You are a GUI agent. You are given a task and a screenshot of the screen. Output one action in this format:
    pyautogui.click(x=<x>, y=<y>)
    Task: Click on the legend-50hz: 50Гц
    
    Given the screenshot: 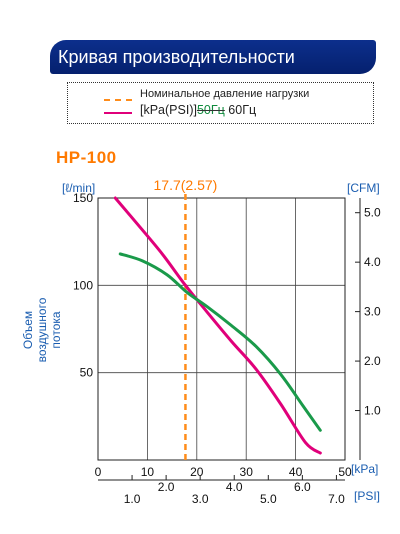 What is the action you would take?
    pyautogui.click(x=210, y=110)
    